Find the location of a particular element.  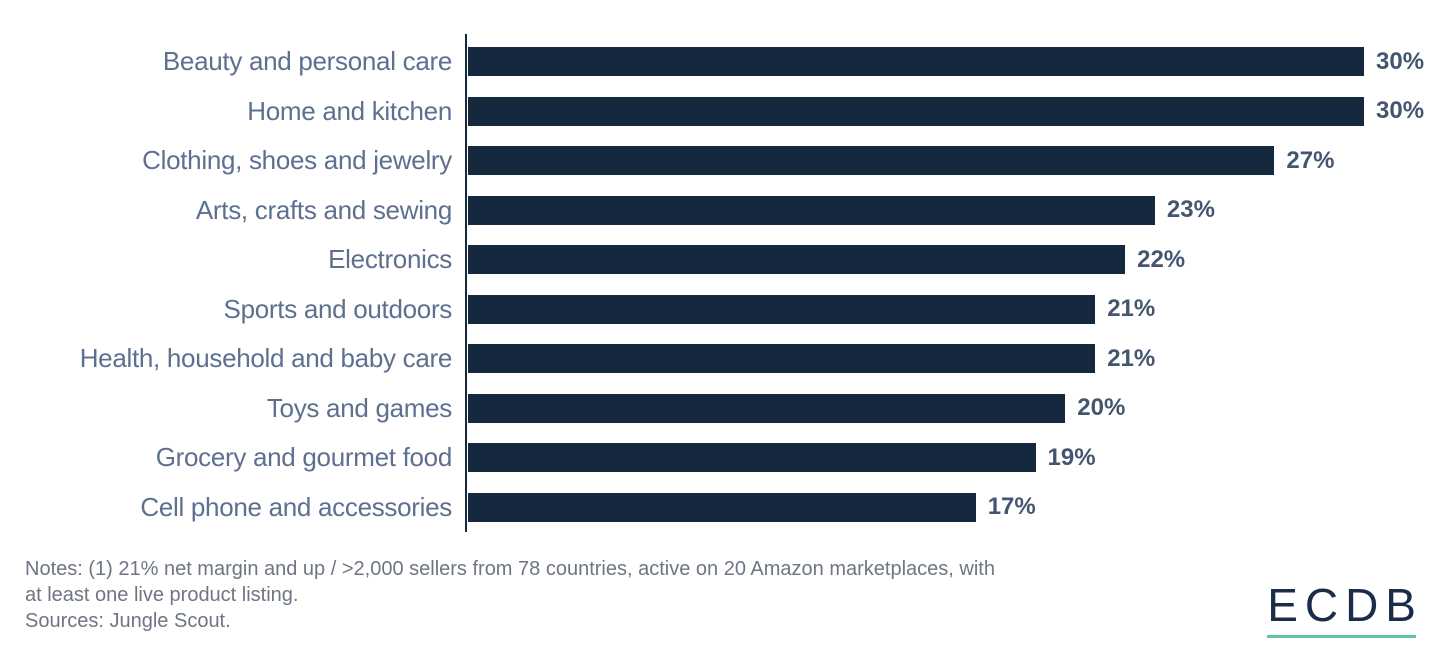

category-label: Beauty and personal care is located at coordinates (307, 61).